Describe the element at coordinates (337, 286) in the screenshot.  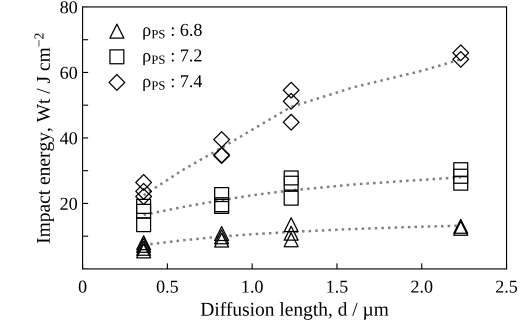
I see `x-tick-label: 1.5` at that location.